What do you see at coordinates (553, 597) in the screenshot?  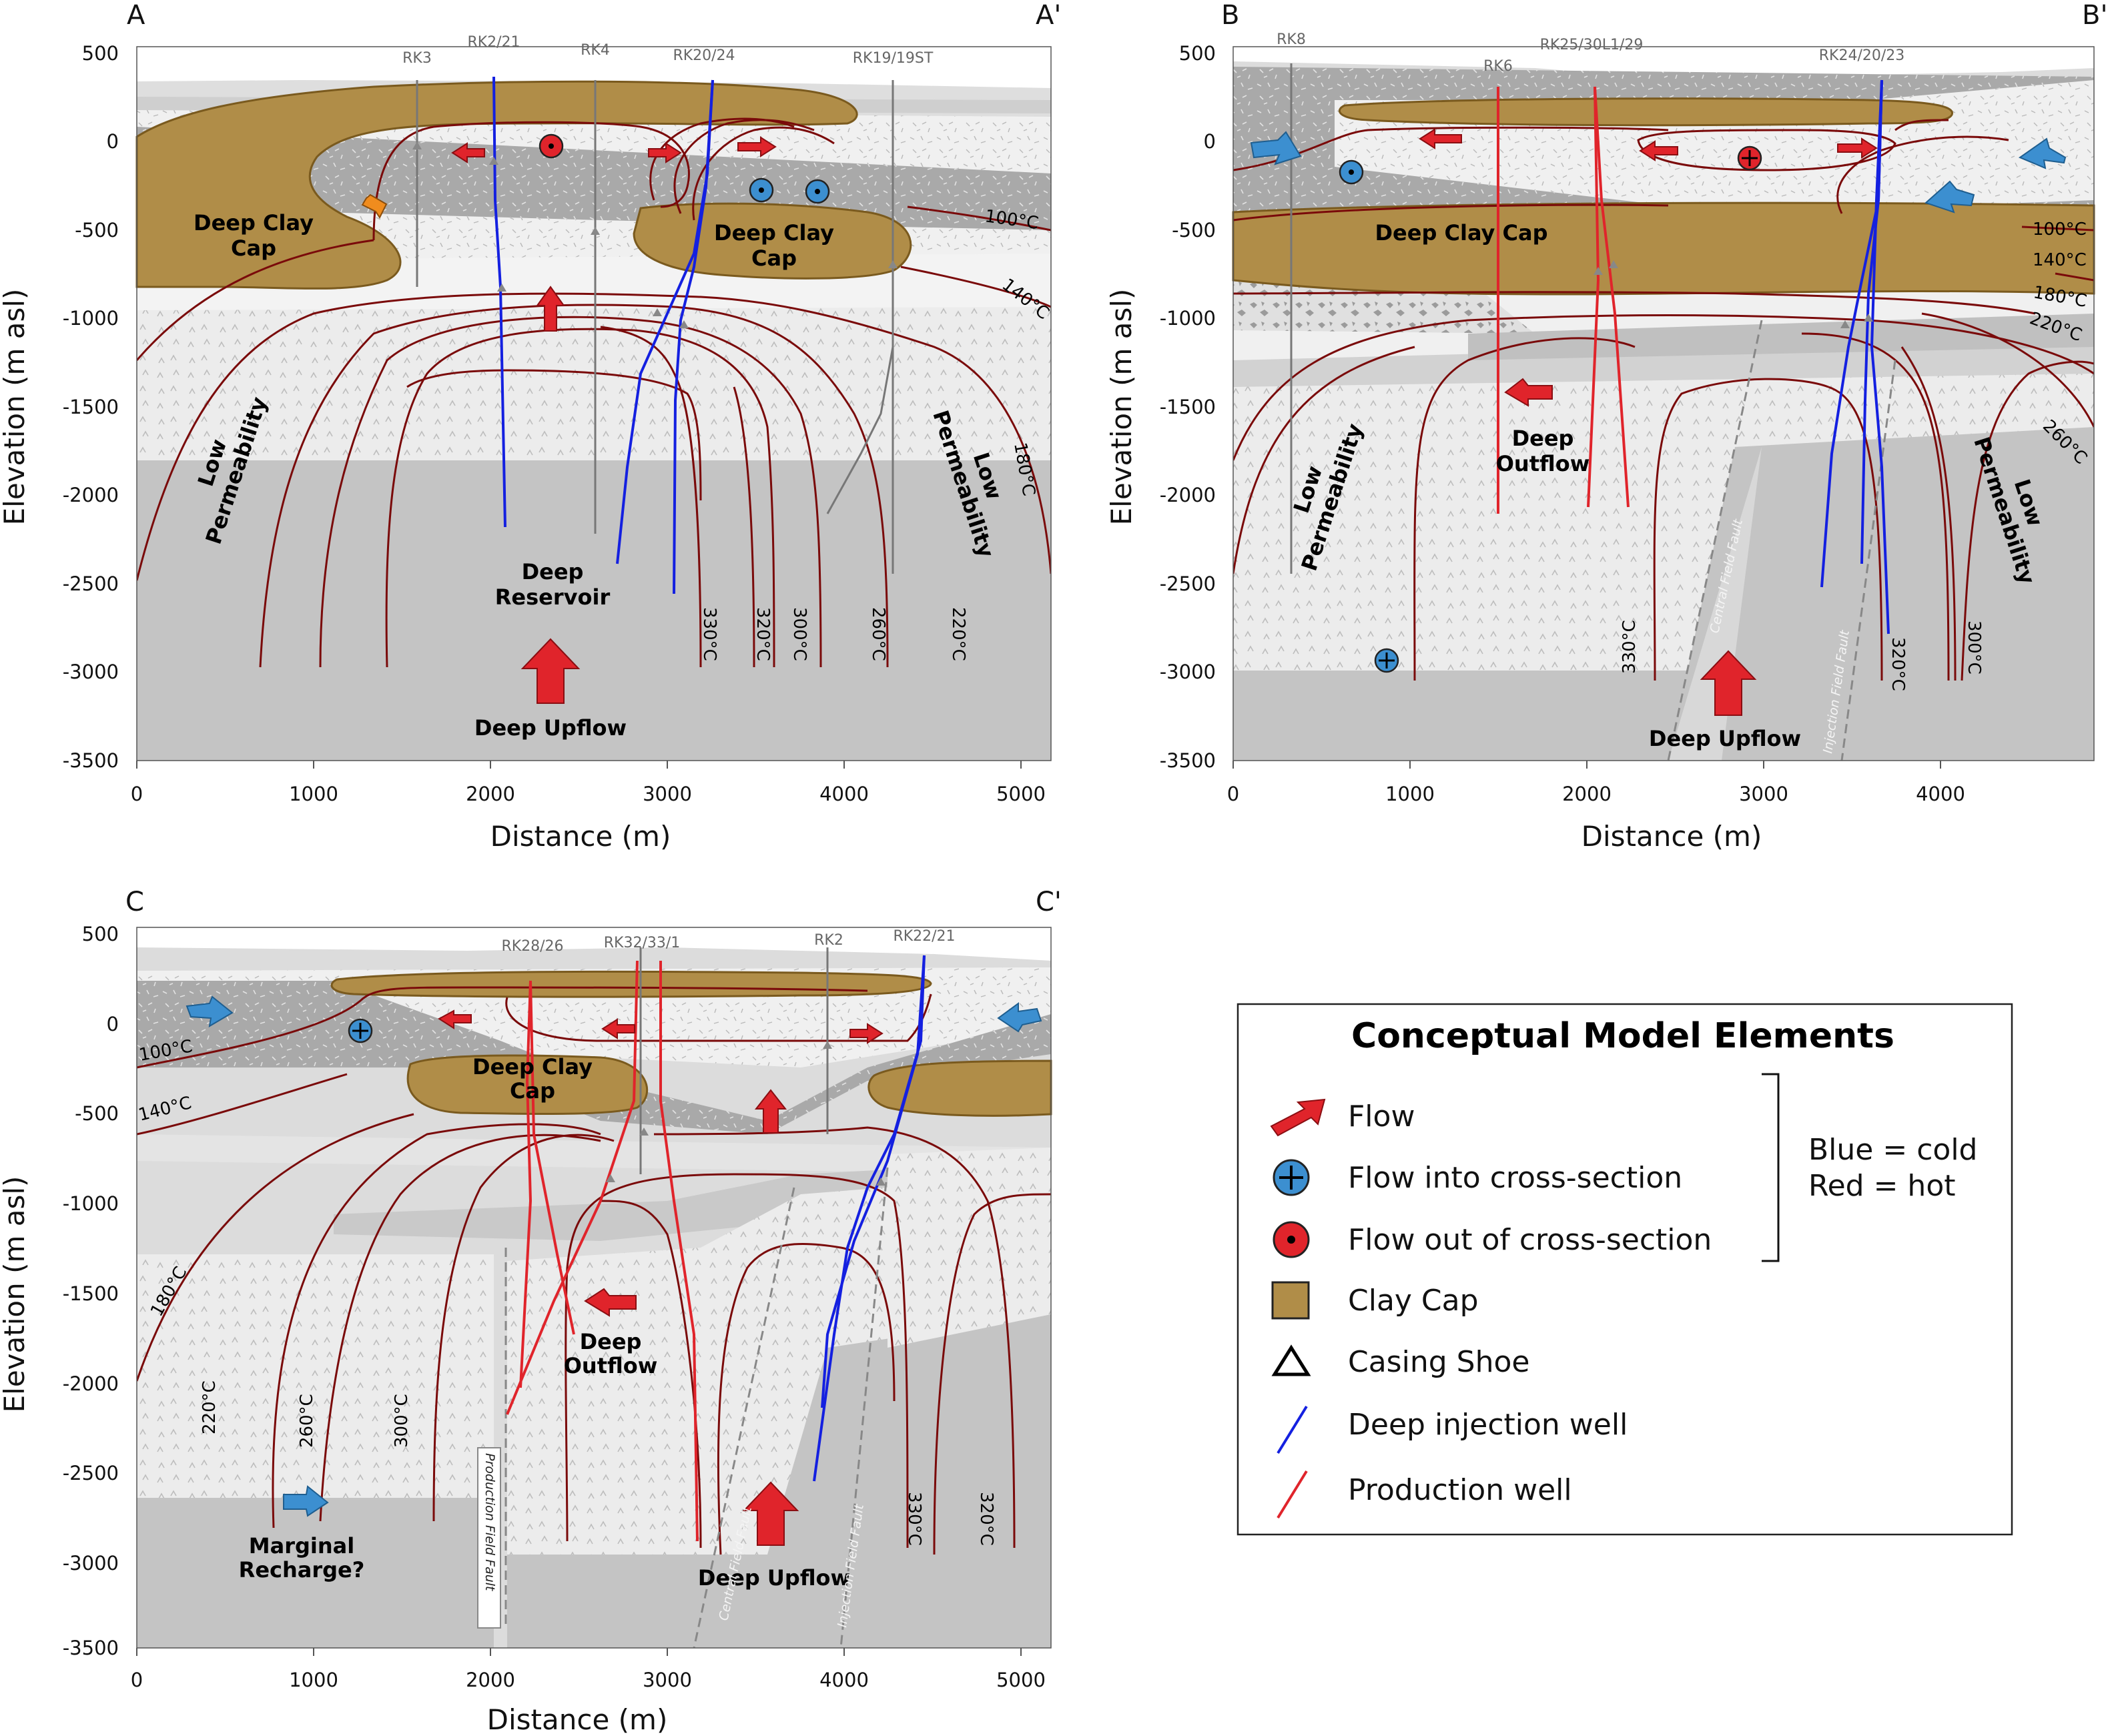 I see `reservoir-label: Reservoir` at bounding box center [553, 597].